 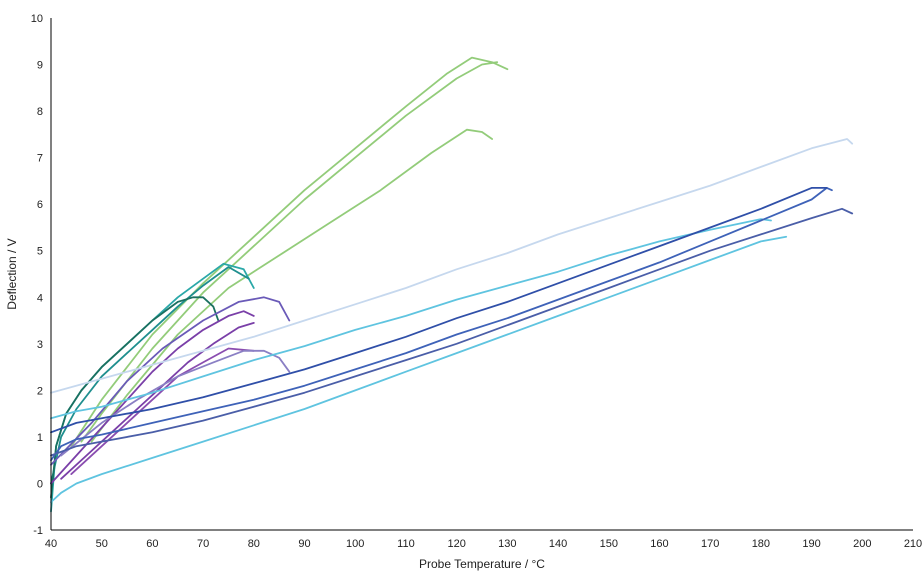 What do you see at coordinates (40, 438) in the screenshot?
I see `y-tick-label: 1` at bounding box center [40, 438].